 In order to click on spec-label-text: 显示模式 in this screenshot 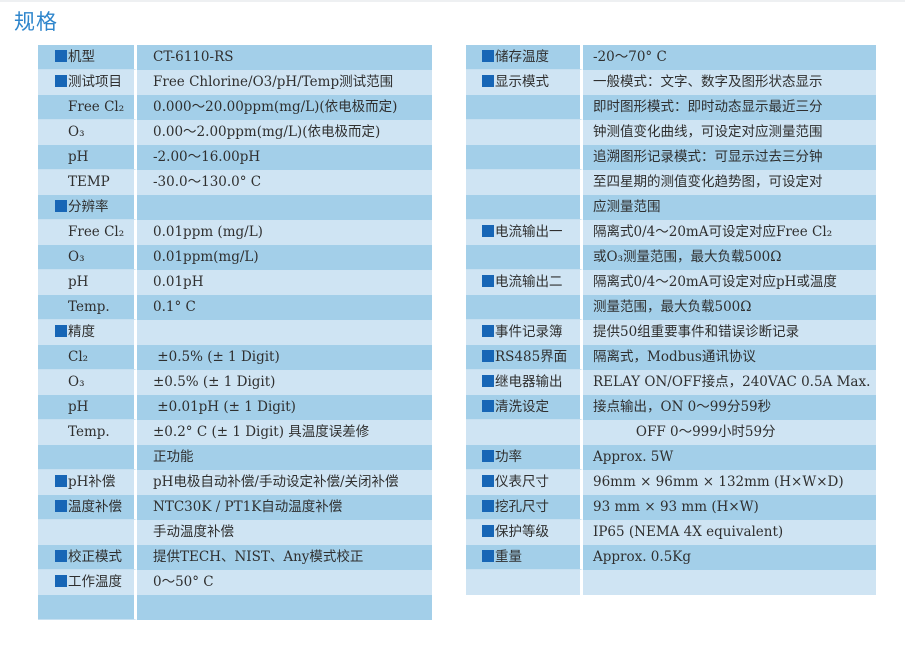, I will do `click(522, 82)`.